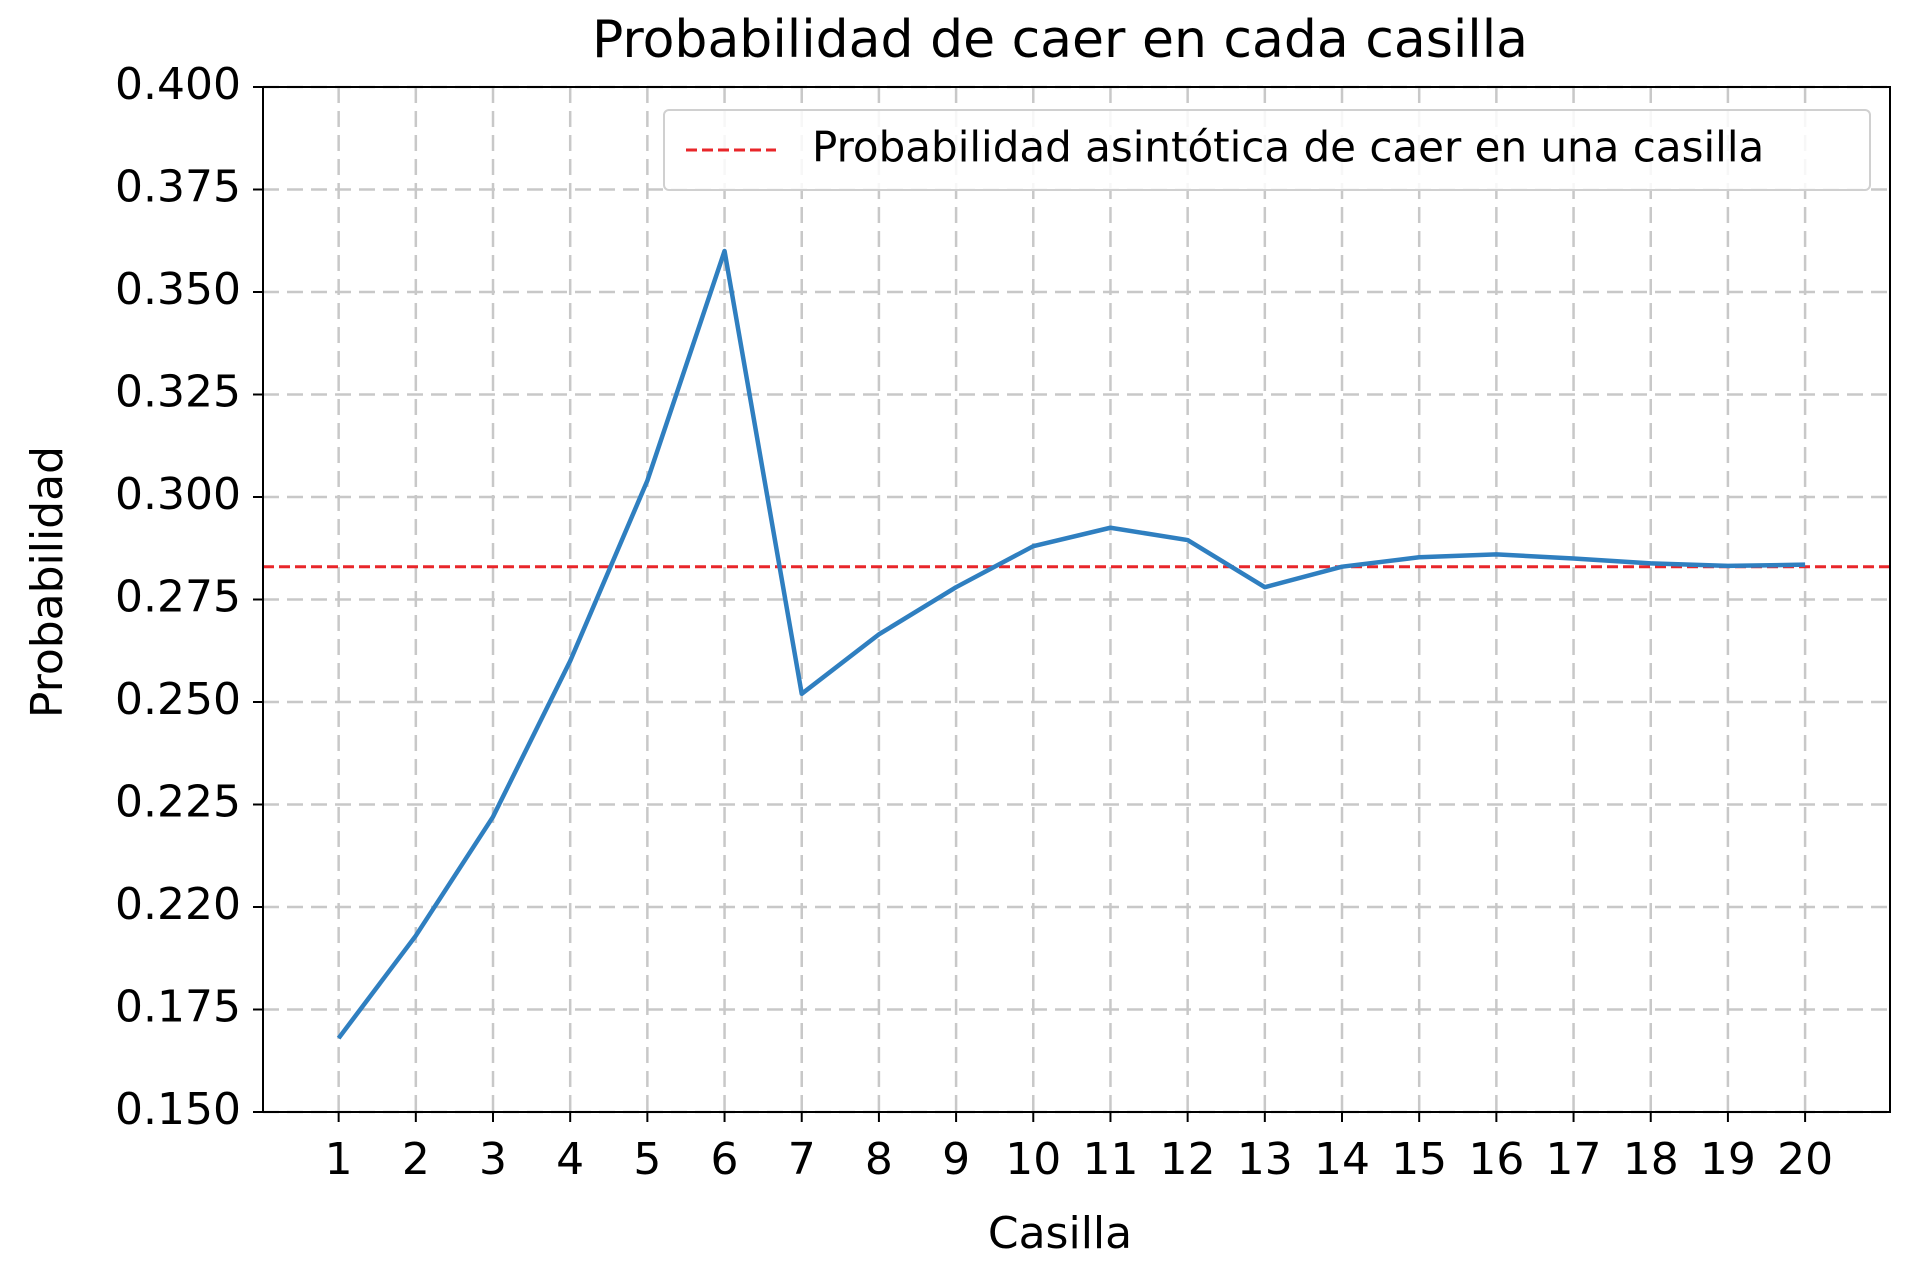 This screenshot has height=1281, width=1920. Describe the element at coordinates (570, 1159) in the screenshot. I see `x-tick-label: 4` at that location.